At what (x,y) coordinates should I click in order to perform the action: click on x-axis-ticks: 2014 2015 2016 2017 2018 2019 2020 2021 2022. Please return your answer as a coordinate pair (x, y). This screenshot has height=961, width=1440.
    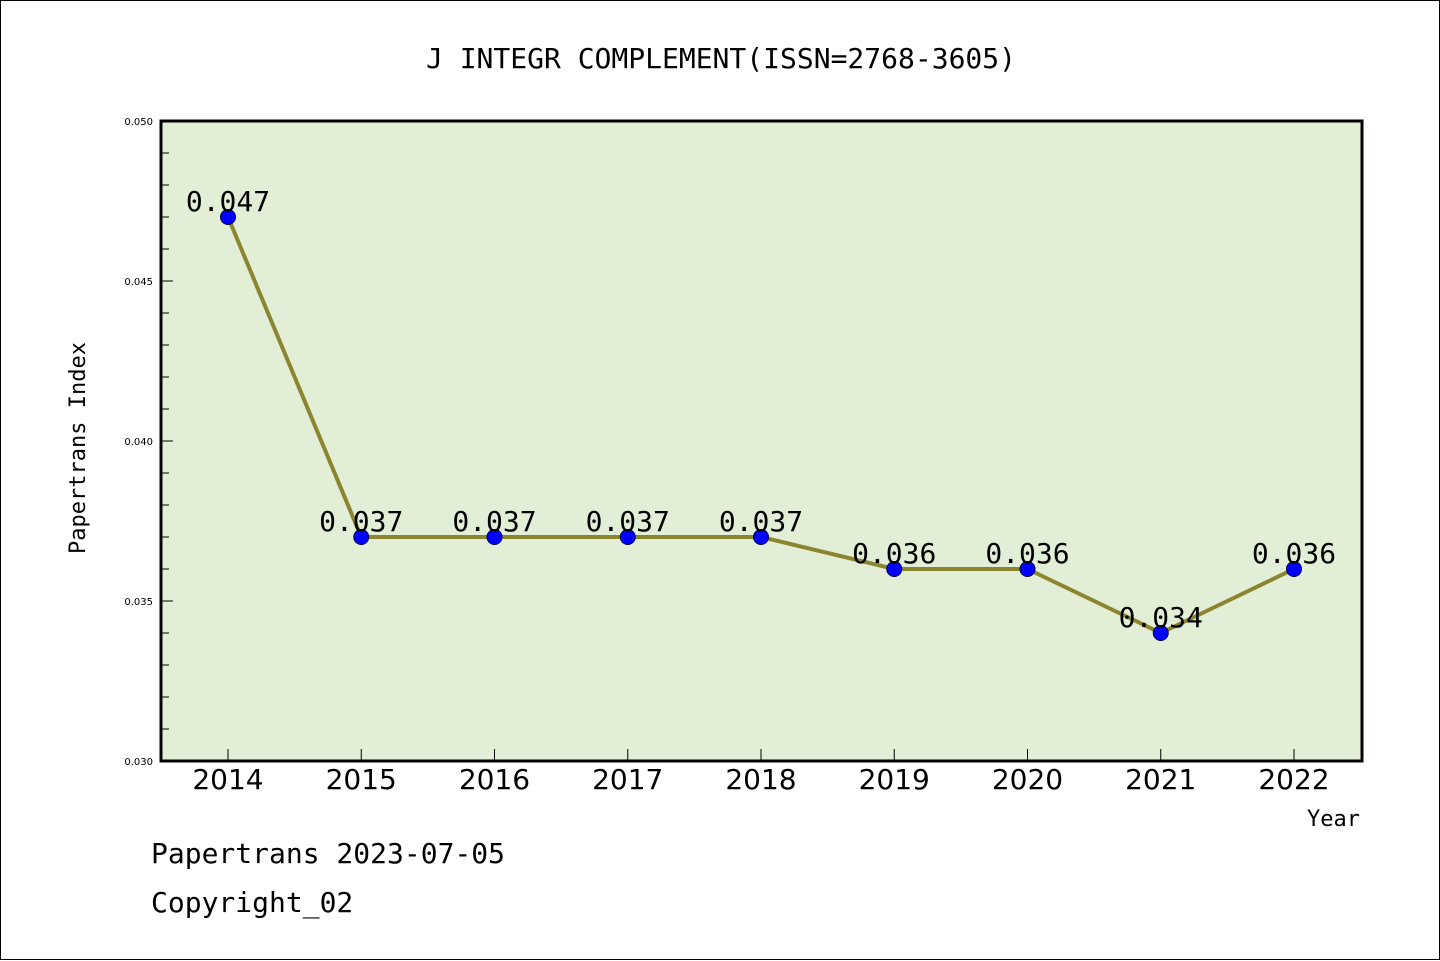
    Looking at the image, I should click on (761, 772).